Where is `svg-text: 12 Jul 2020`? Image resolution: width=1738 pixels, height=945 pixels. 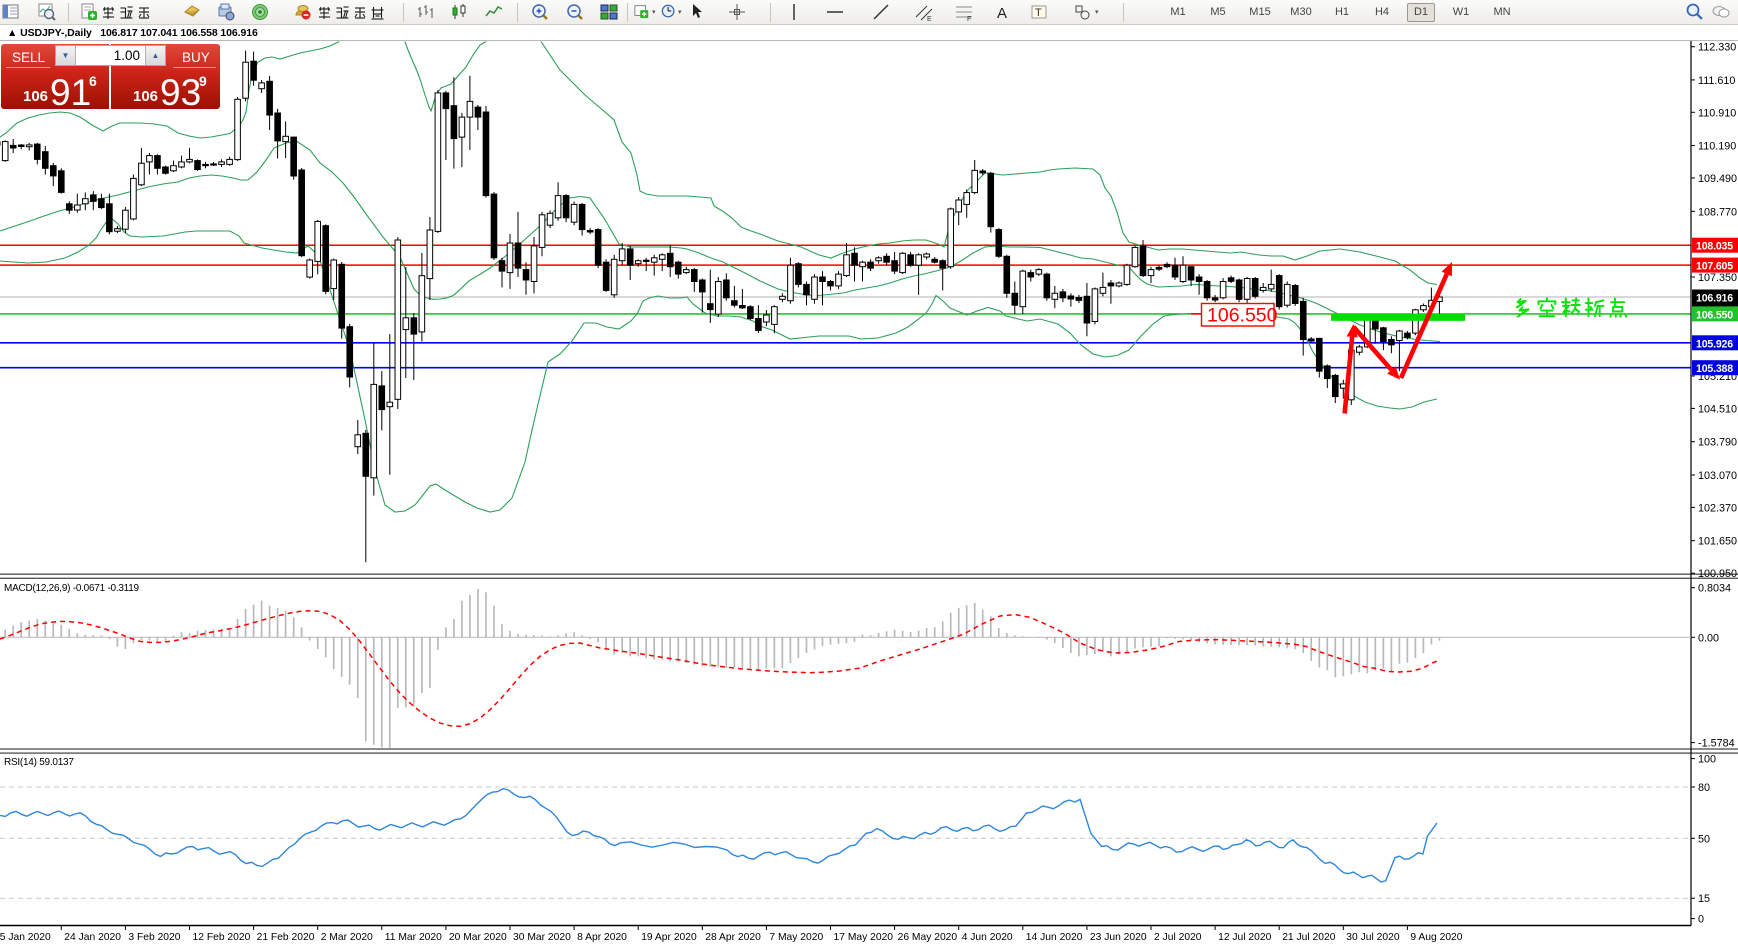 svg-text: 12 Jul 2020 is located at coordinates (1245, 937).